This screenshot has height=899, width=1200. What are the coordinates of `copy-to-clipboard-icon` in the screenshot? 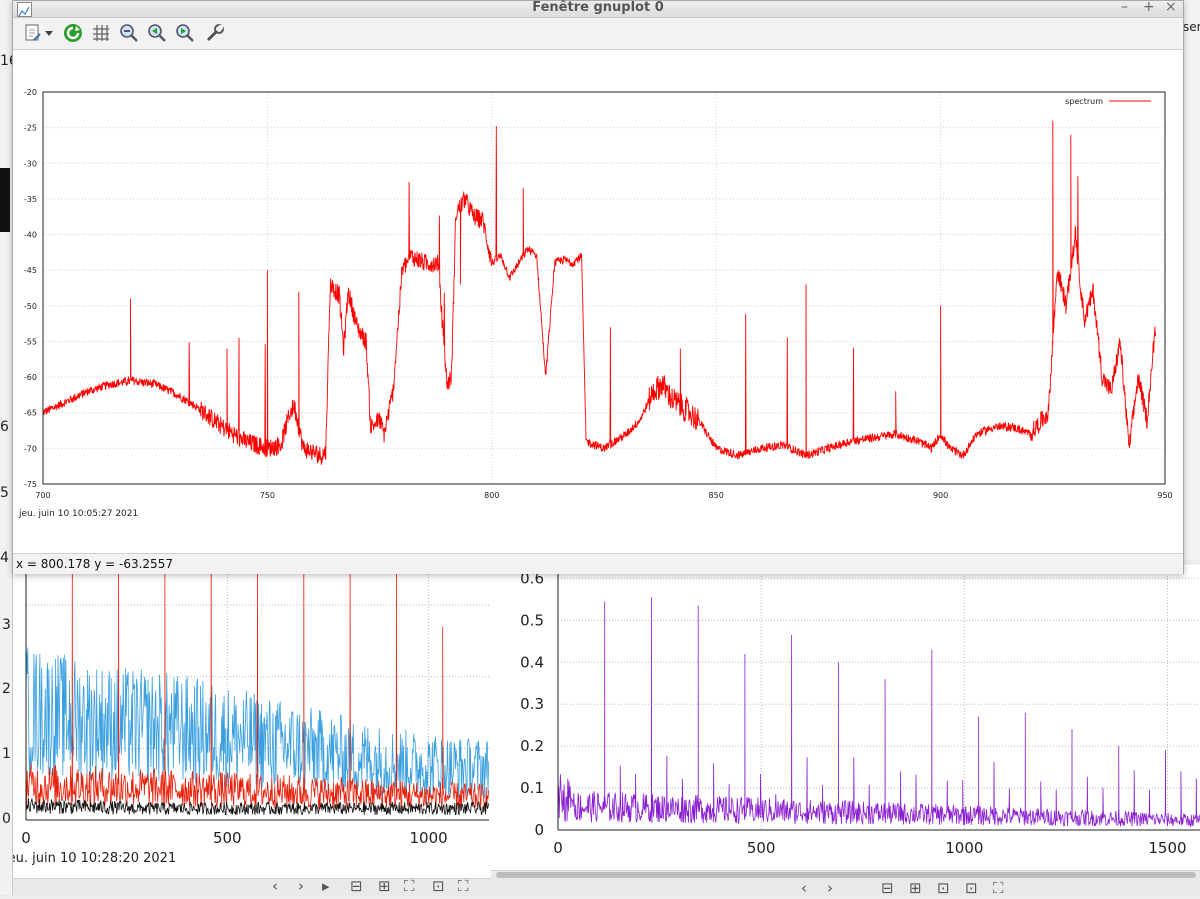 It's located at (33, 33).